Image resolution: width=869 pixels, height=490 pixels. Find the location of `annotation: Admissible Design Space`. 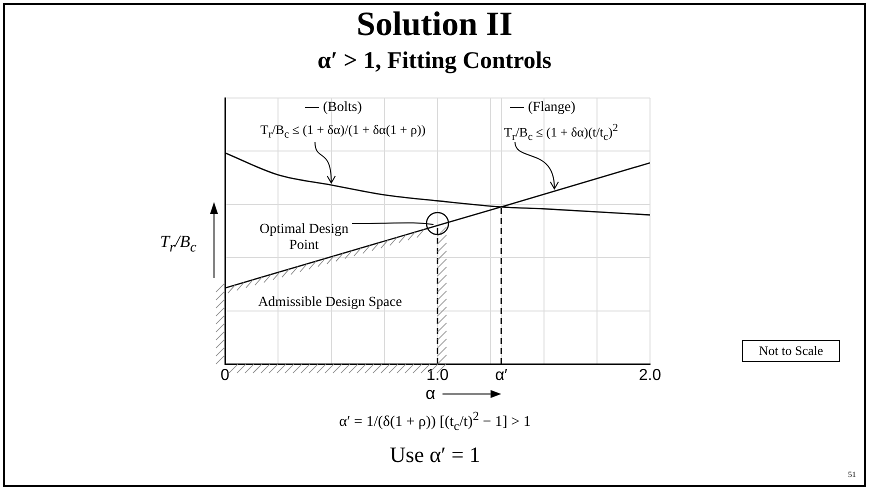

annotation: Admissible Design Space is located at coordinates (330, 303).